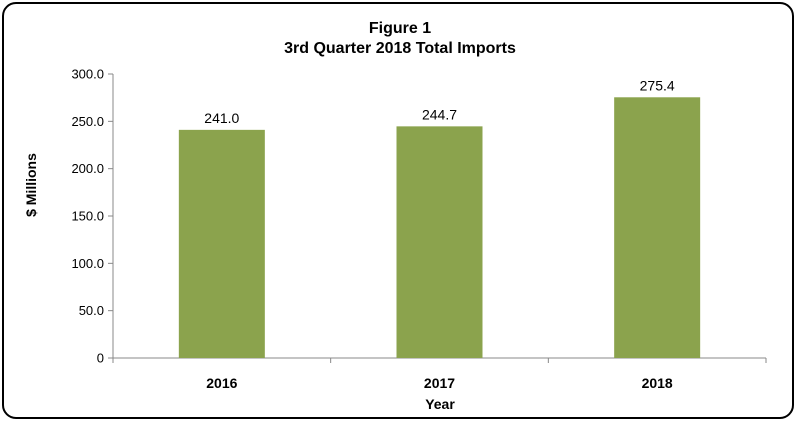 The height and width of the screenshot is (425, 800). Describe the element at coordinates (440, 404) in the screenshot. I see `x-axis-title: Year` at that location.